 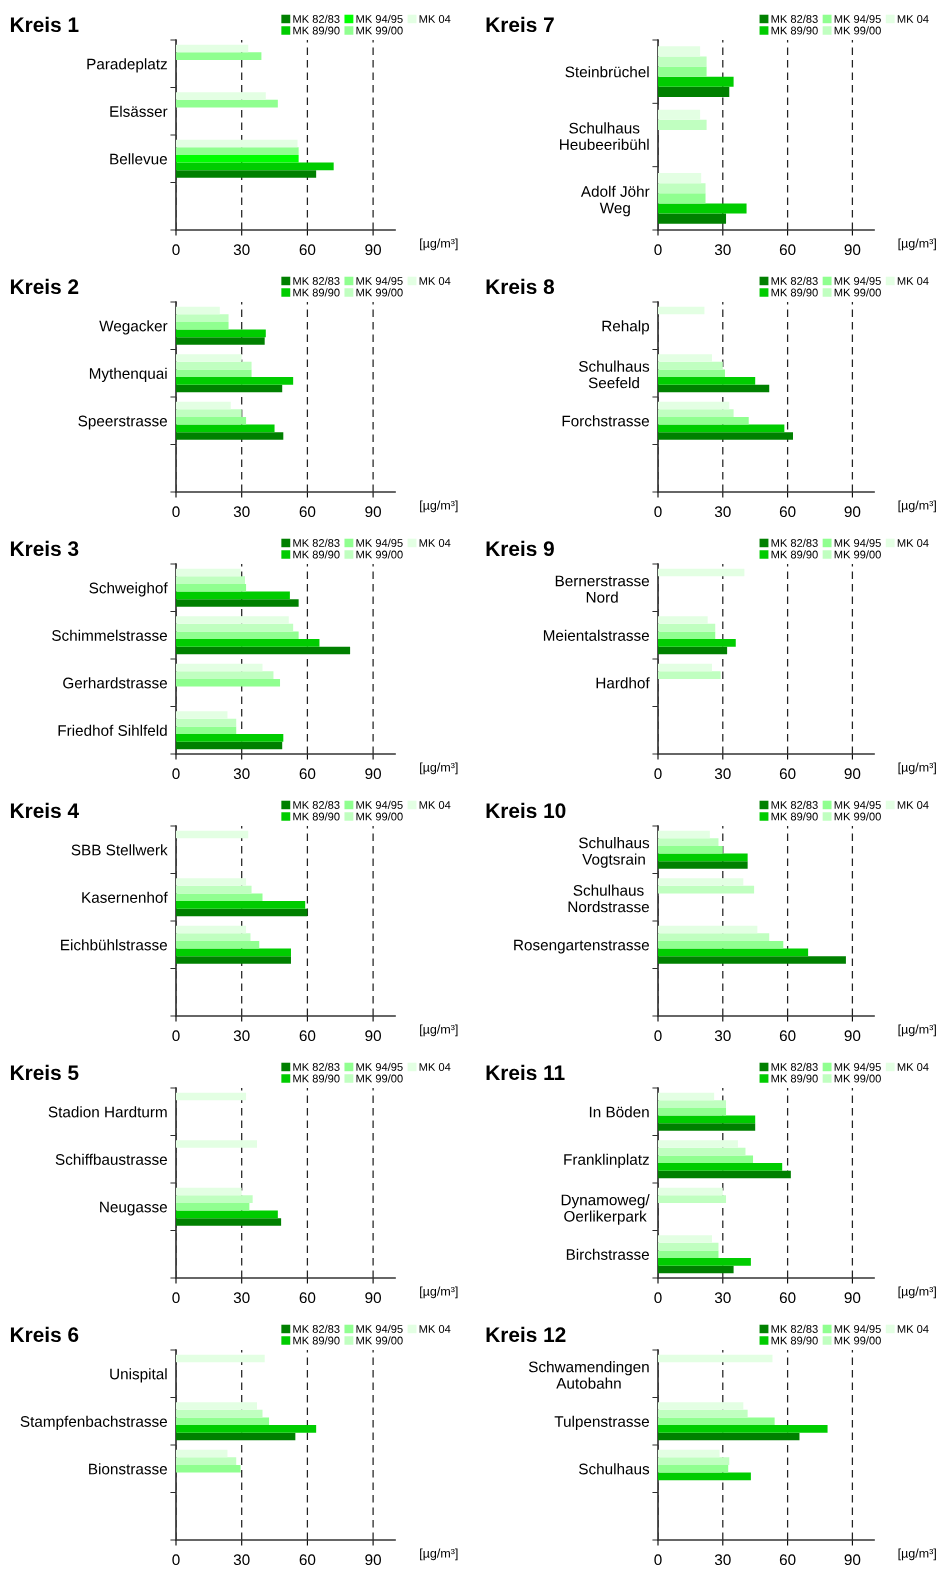 What do you see at coordinates (604, 136) in the screenshot?
I see `y-tick-label: Schulhaus Heubeeribühl` at bounding box center [604, 136].